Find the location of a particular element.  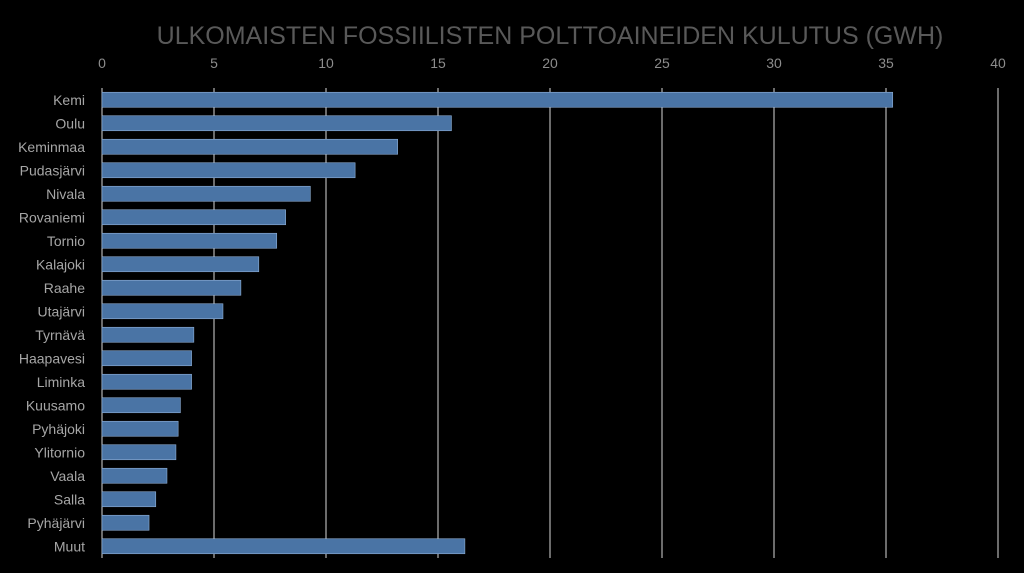

category-label: Liminka is located at coordinates (61, 382).